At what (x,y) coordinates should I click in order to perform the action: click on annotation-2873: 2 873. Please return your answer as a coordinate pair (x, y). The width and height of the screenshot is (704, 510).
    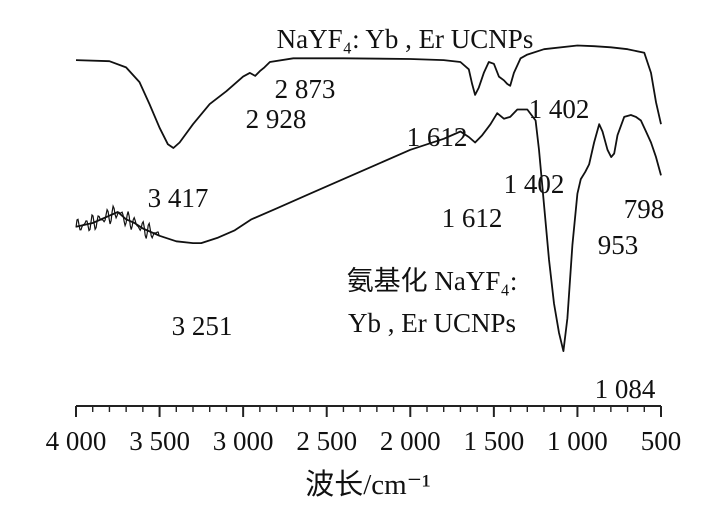
    Looking at the image, I should click on (305, 89).